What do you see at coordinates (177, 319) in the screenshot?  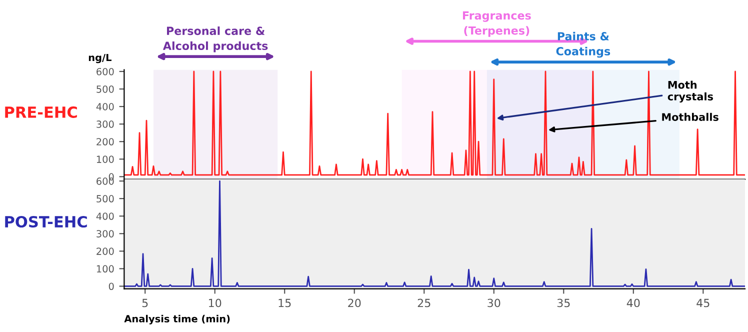 I see `x-axis-title: Analysis time (min)` at bounding box center [177, 319].